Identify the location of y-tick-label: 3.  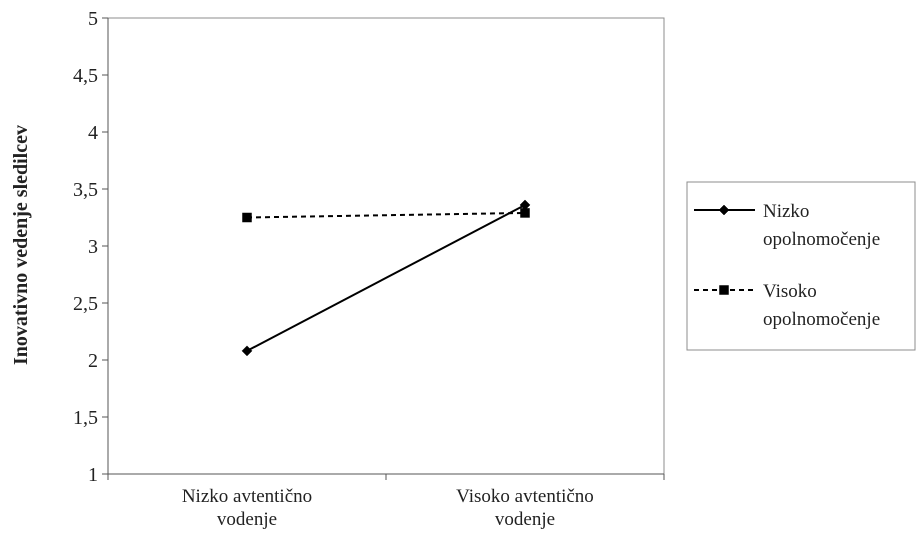
(93, 247).